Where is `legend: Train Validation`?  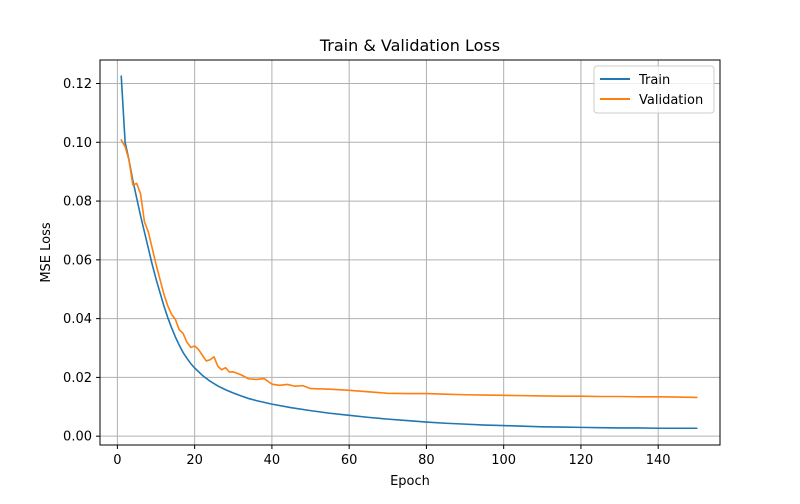
legend: Train Validation is located at coordinates (654, 89).